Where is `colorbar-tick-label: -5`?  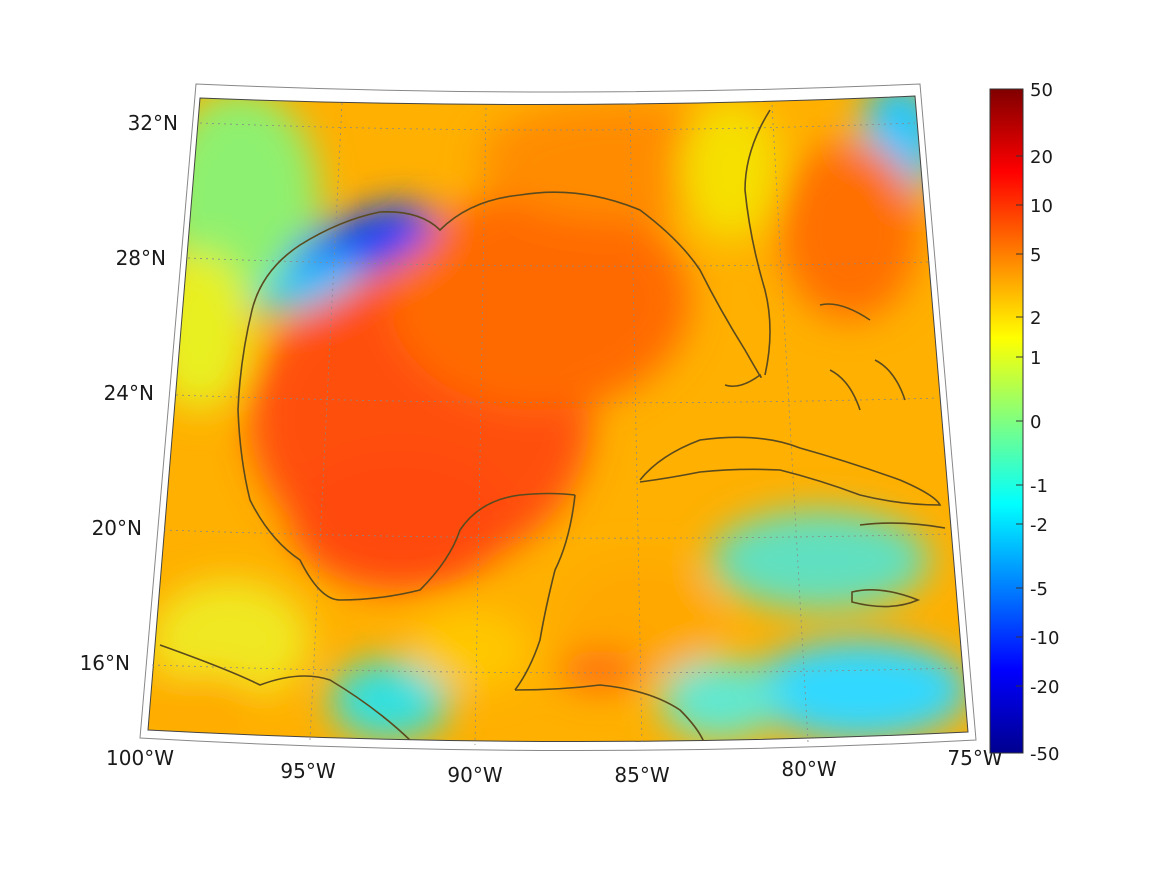
colorbar-tick-label: -5 is located at coordinates (1039, 589).